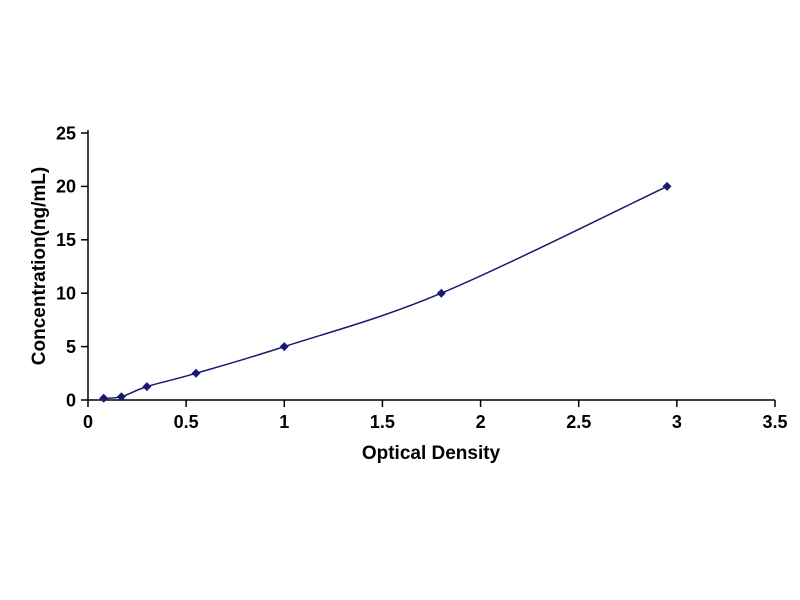  What do you see at coordinates (66, 240) in the screenshot?
I see `y-tick-label: 15` at bounding box center [66, 240].